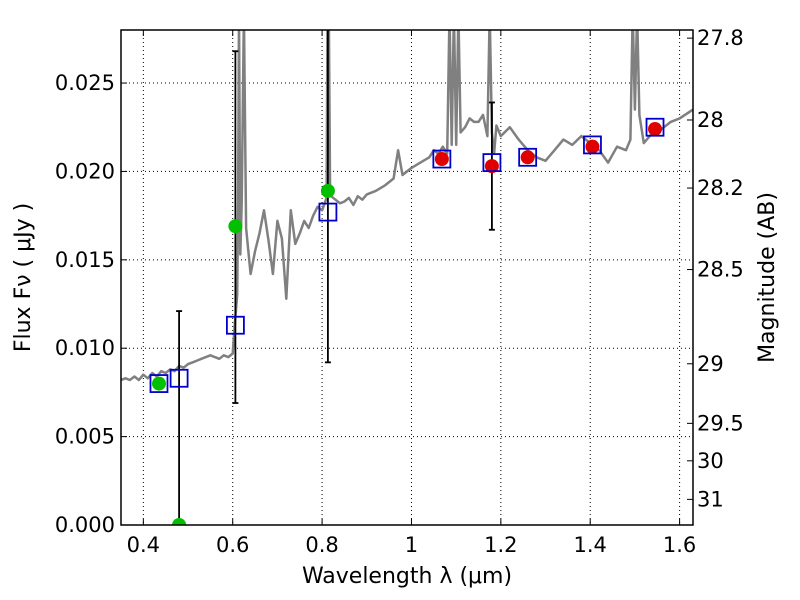  Describe the element at coordinates (23, 277) in the screenshot. I see `y-axis-label: Flux Fν ( μJy )` at that location.